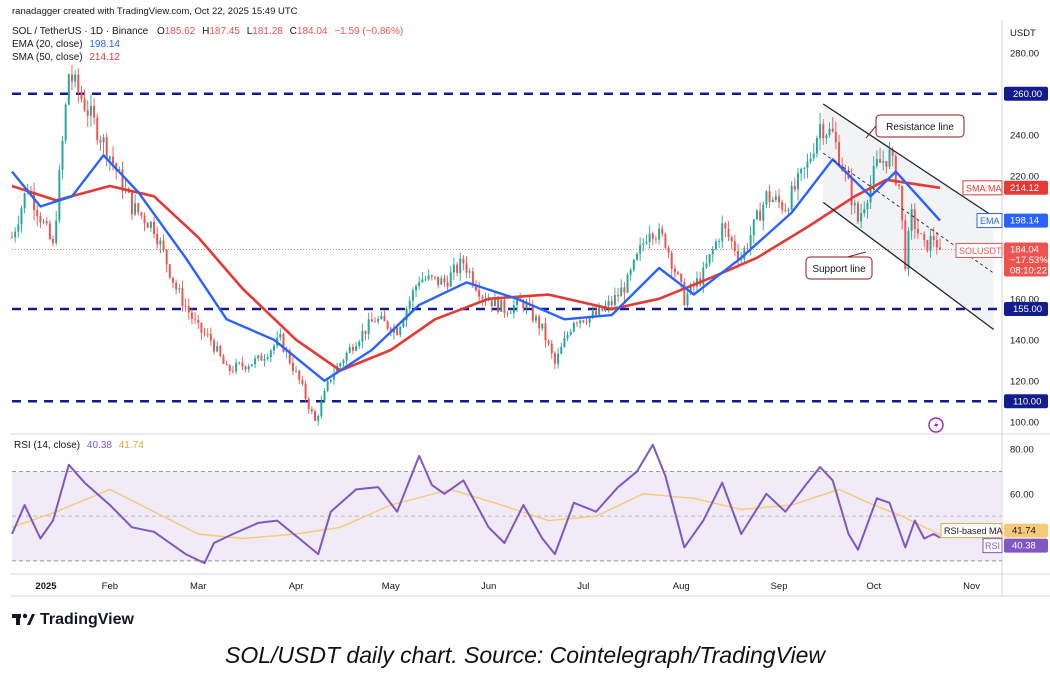 The height and width of the screenshot is (676, 1050). Describe the element at coordinates (1028, 270) in the screenshot. I see `price-countdown-text: 08:10:22` at that location.